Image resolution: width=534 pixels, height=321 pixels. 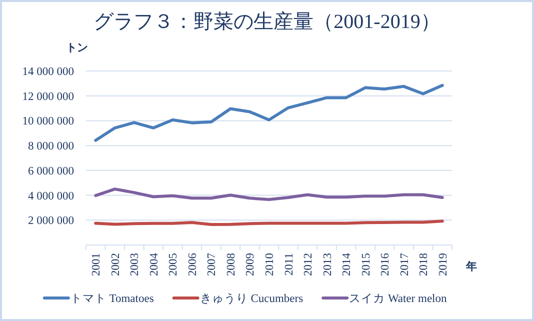 What do you see at coordinates (51, 196) in the screenshot?
I see `y-tick-label: 4 000 000` at bounding box center [51, 196].